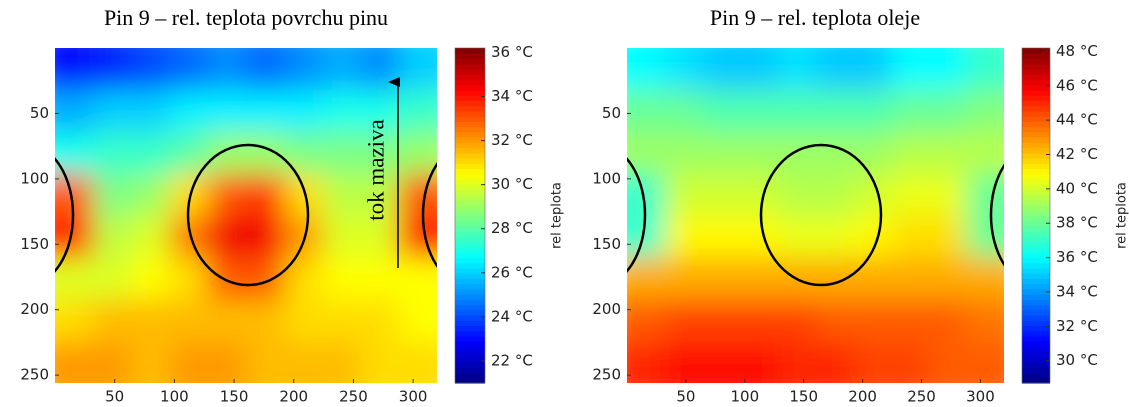 This screenshot has width=1129, height=407. I want to click on colorbar-tick-label: 32 °C, so click(1077, 326).